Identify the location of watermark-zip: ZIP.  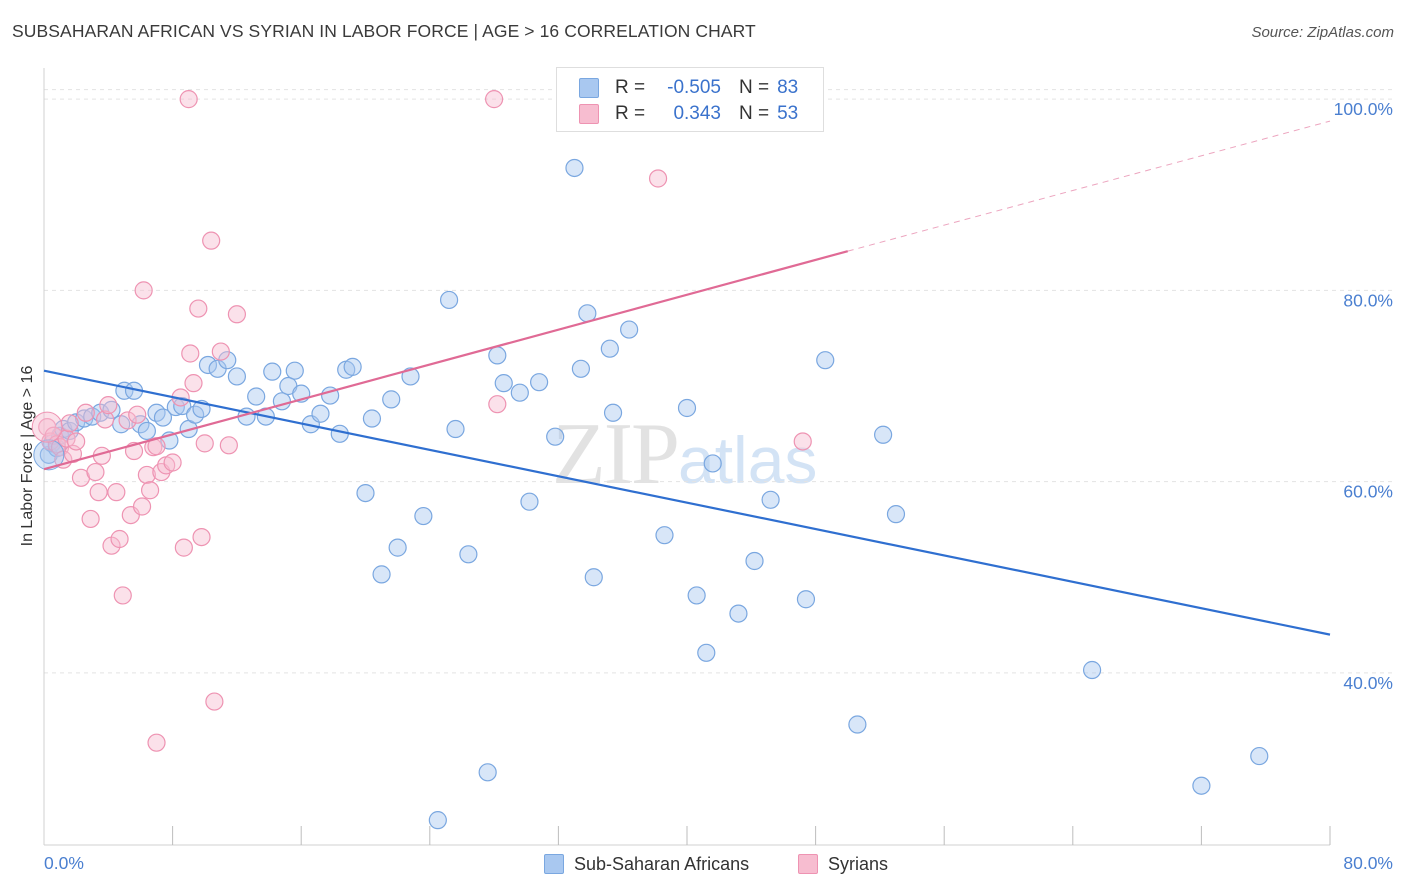
(616, 454).